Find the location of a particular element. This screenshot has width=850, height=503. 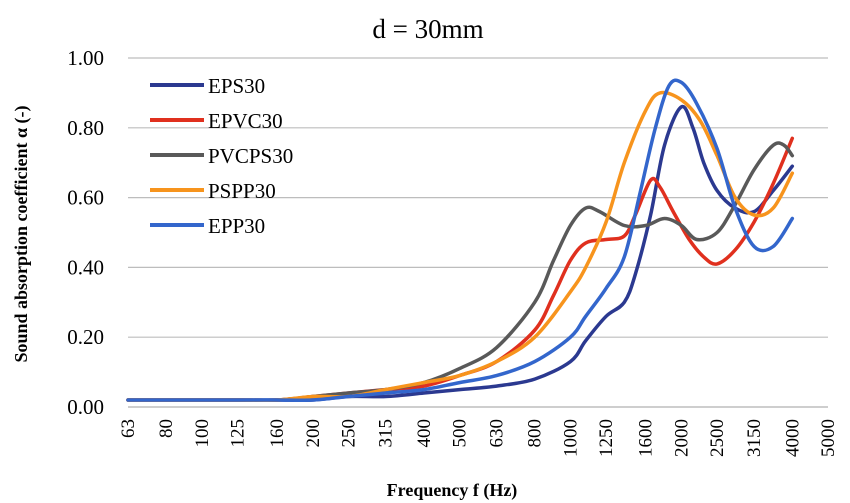

x-tick-label: 4000 is located at coordinates (792, 438).